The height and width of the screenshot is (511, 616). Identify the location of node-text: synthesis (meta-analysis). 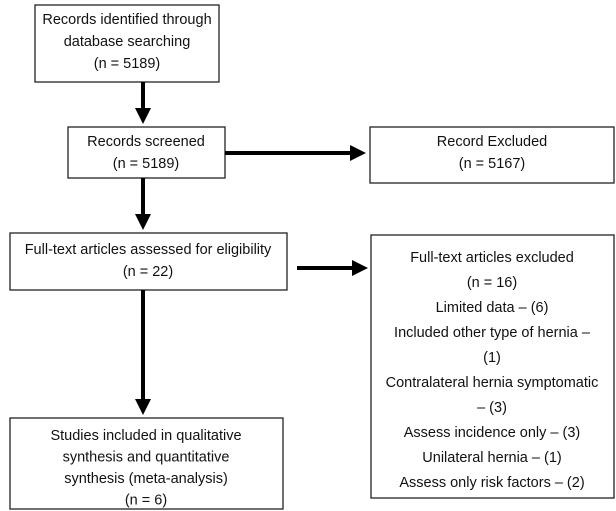
(146, 479).